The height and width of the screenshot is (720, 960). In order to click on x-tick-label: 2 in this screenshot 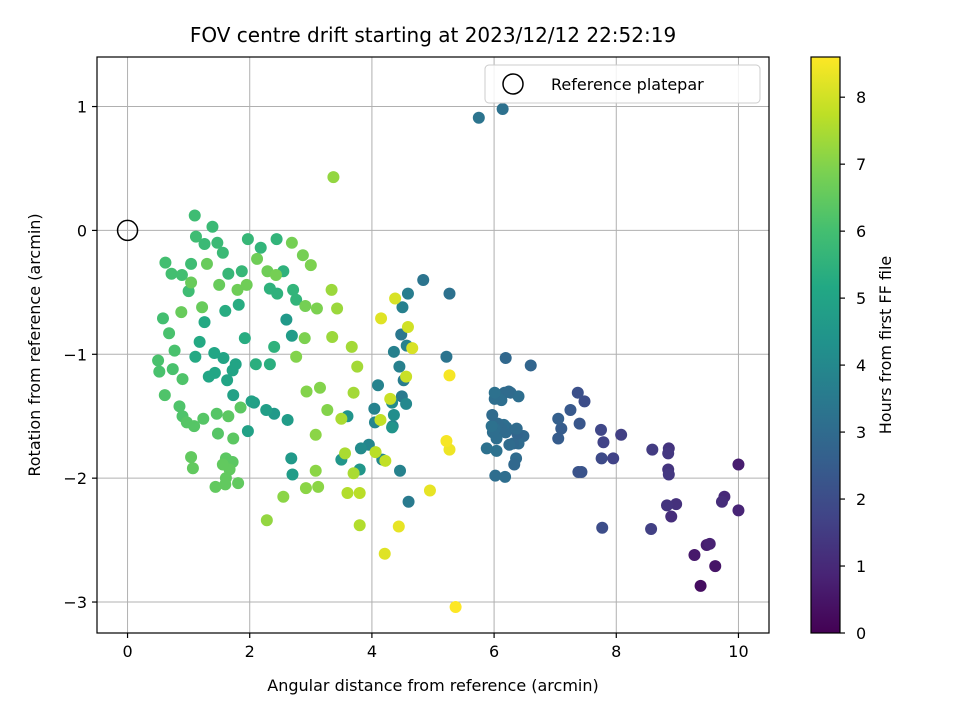, I will do `click(250, 651)`.